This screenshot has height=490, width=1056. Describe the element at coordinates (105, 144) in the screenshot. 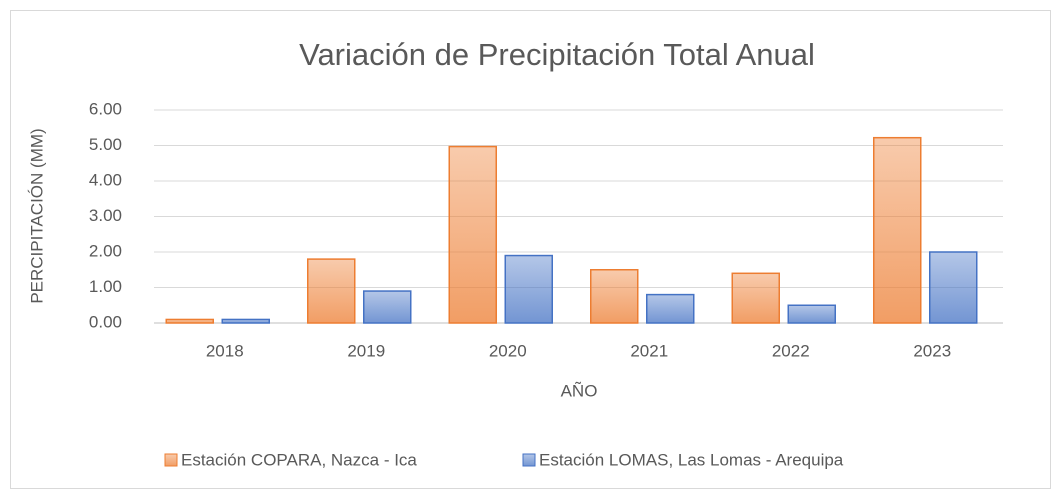

I see `y-tick-label: 5.00` at that location.